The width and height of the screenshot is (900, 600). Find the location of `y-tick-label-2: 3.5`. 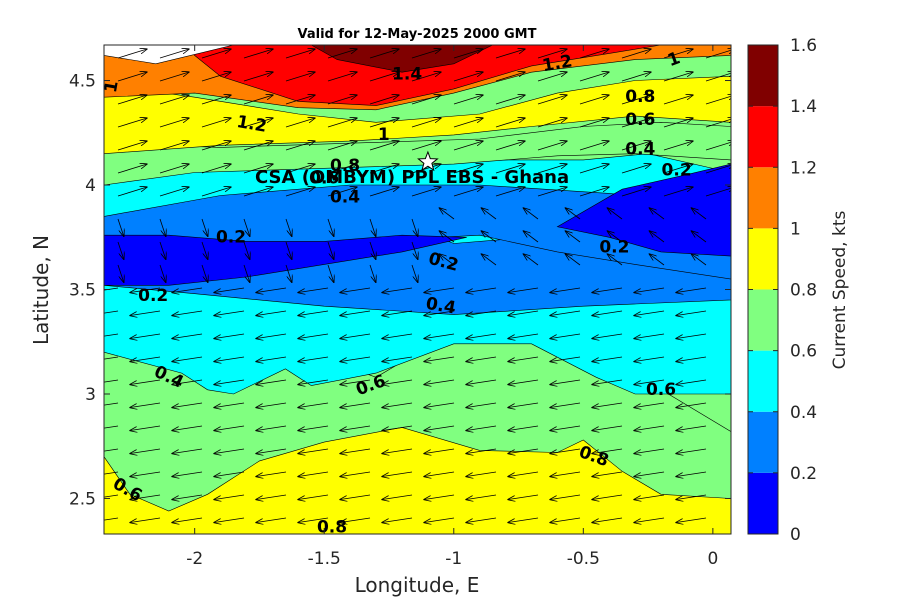

y-tick-label-2: 3.5 is located at coordinates (82, 291).